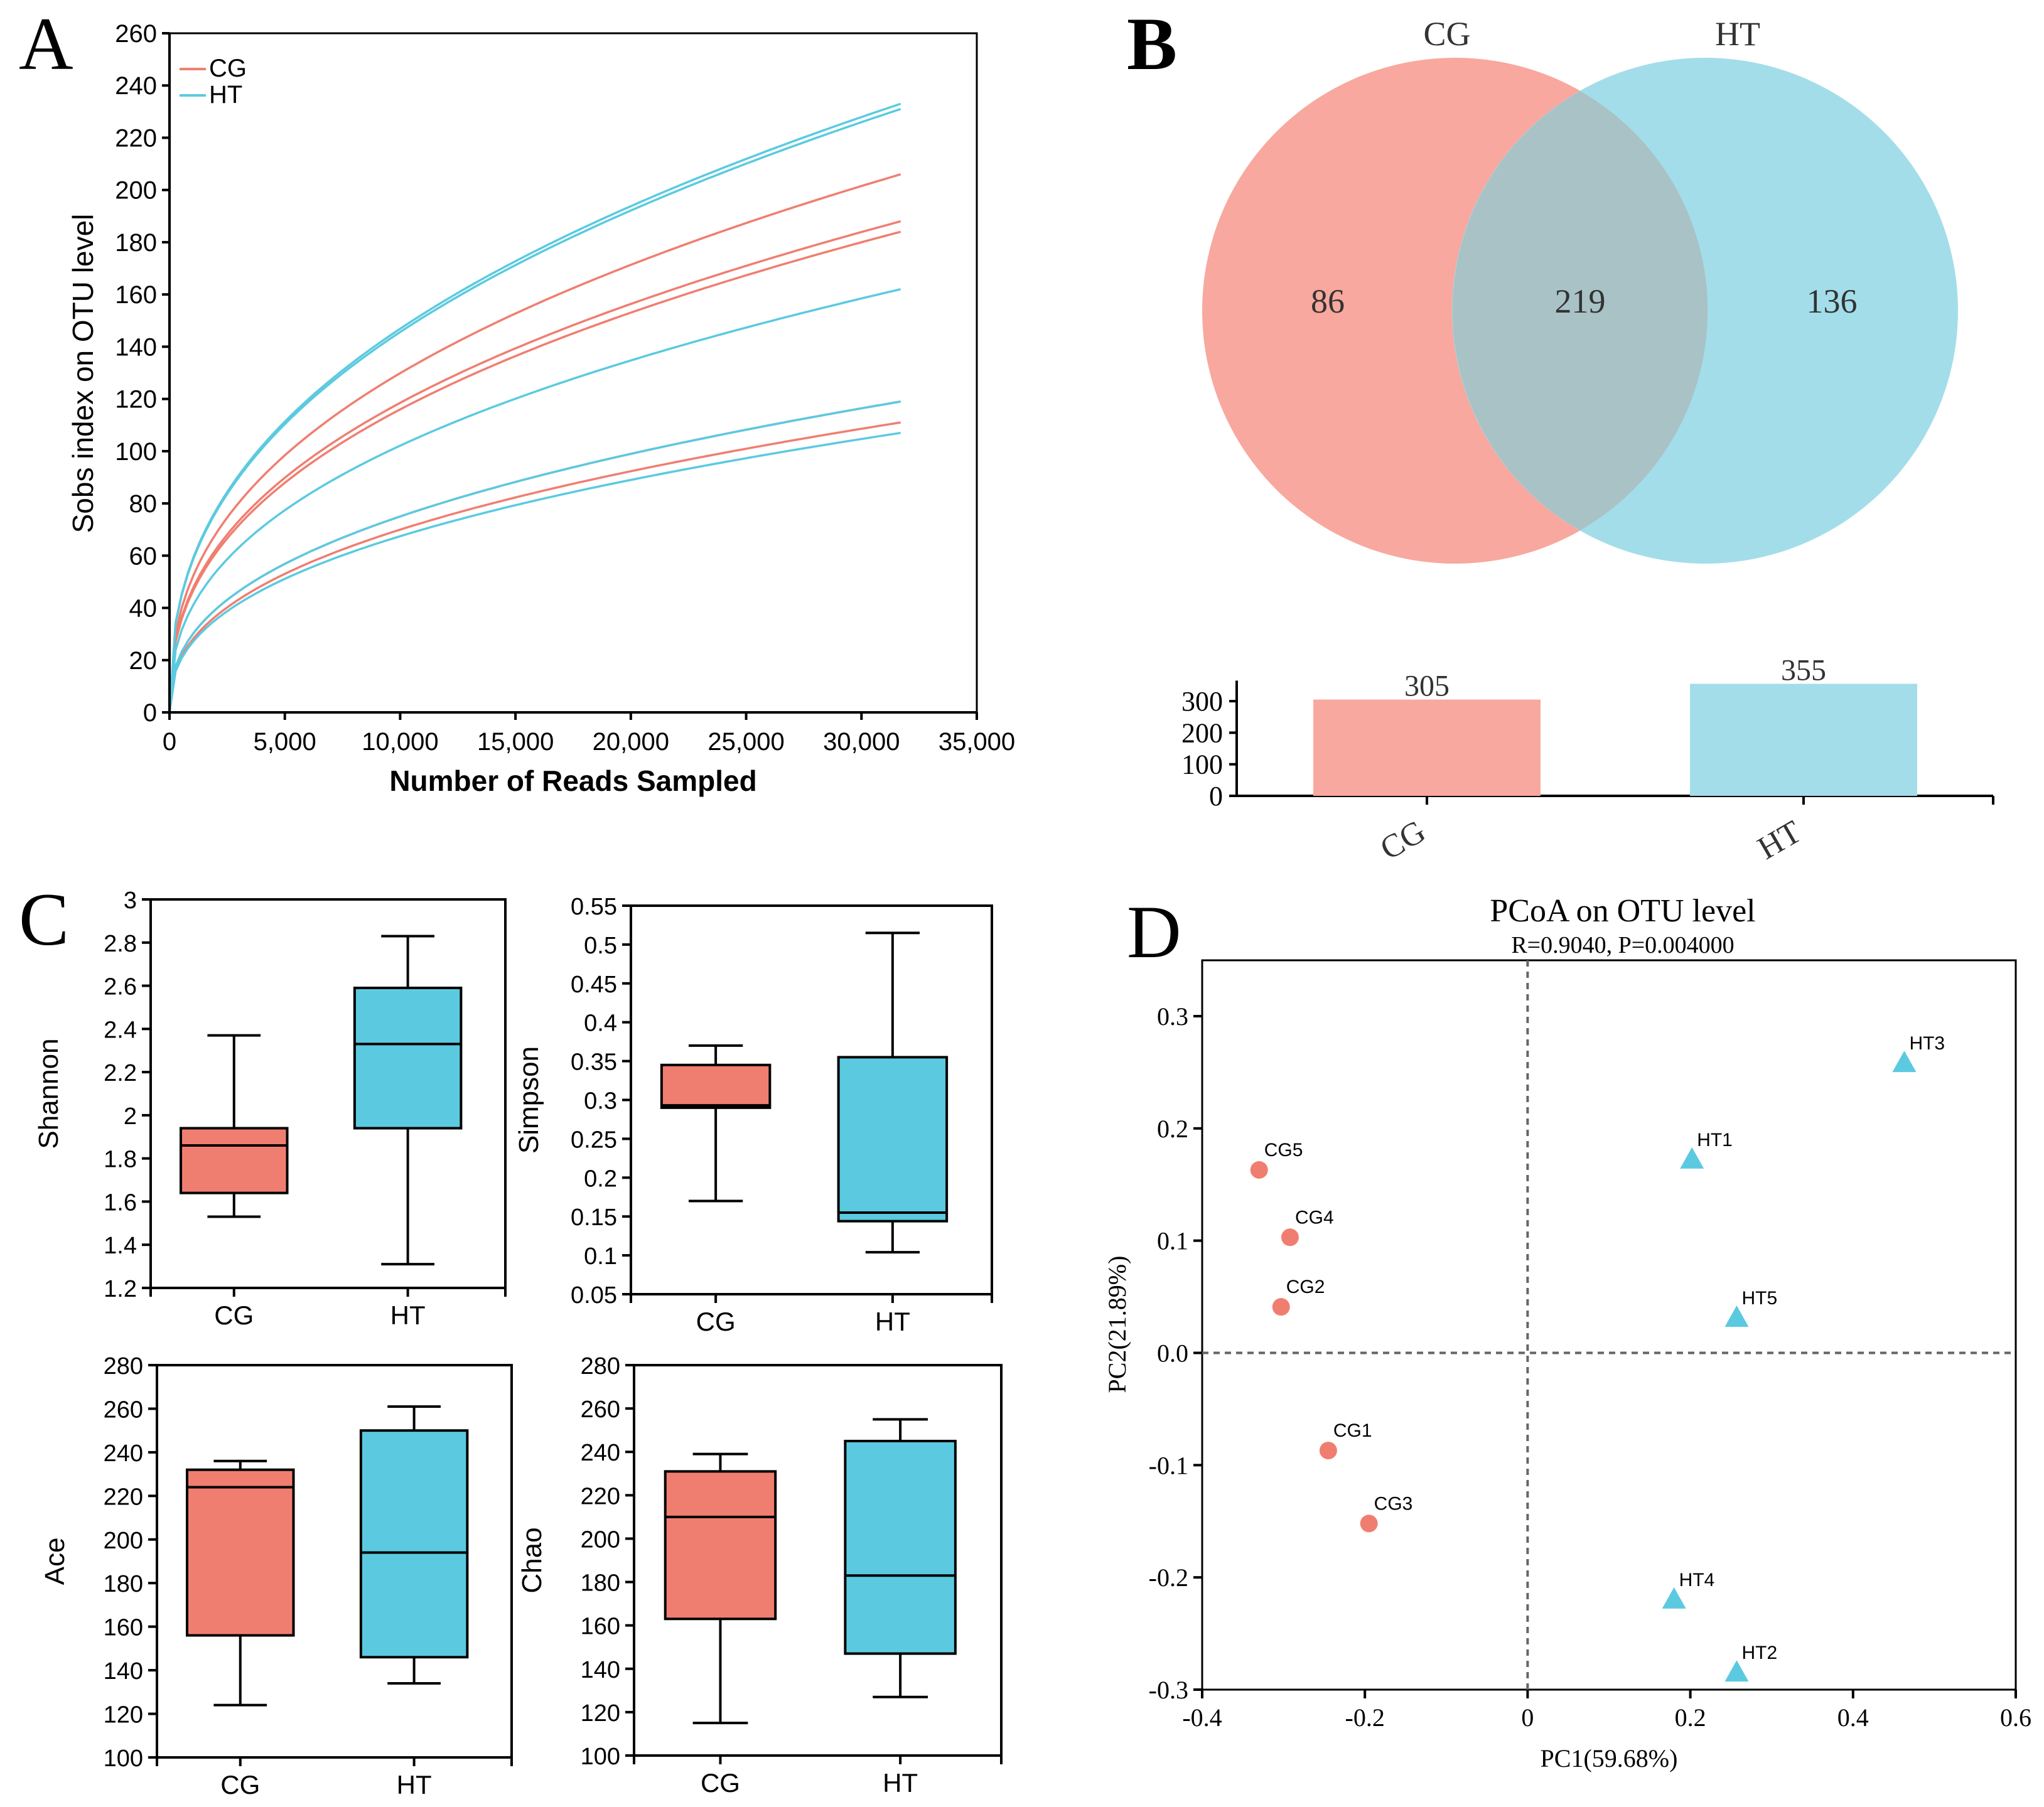 The image size is (2044, 1807). What do you see at coordinates (1259, 1170) in the screenshot?
I see `point-cg5` at bounding box center [1259, 1170].